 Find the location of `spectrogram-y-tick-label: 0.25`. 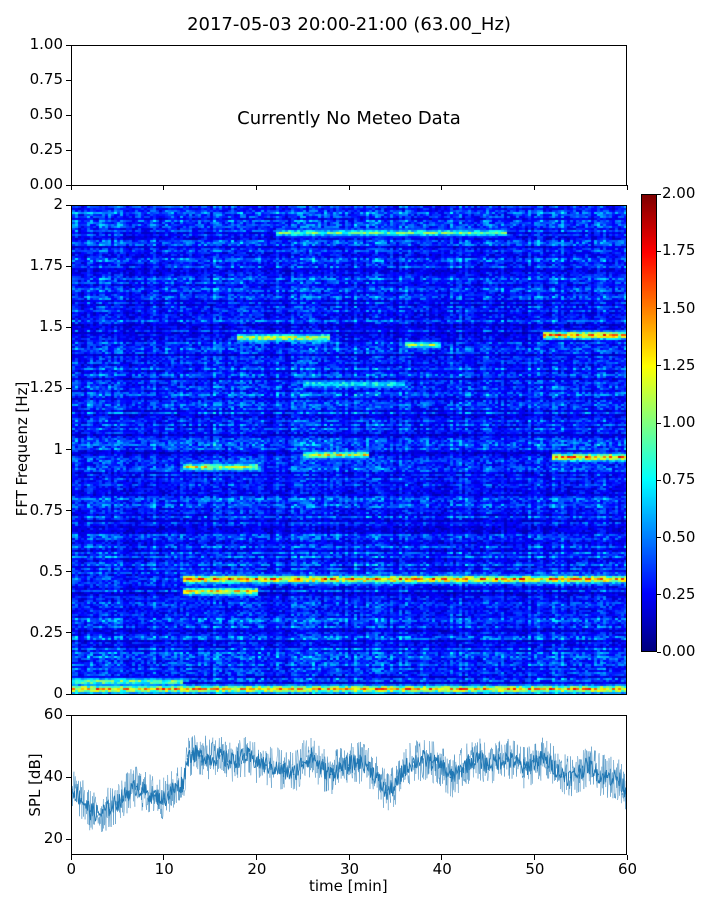

spectrogram-y-tick-label: 0.25 is located at coordinates (46, 631).